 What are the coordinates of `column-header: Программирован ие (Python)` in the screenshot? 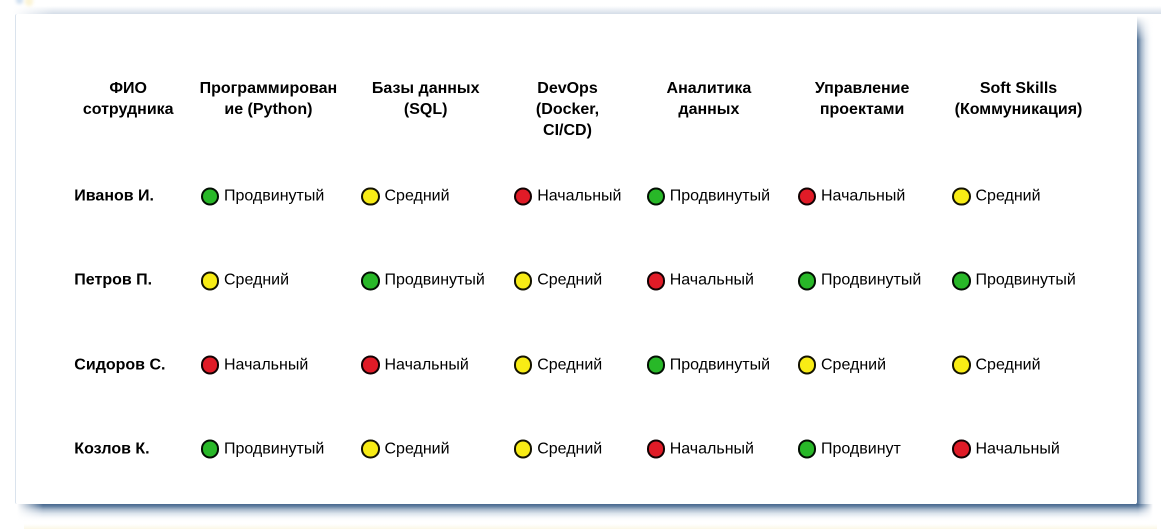 It's located at (268, 98).